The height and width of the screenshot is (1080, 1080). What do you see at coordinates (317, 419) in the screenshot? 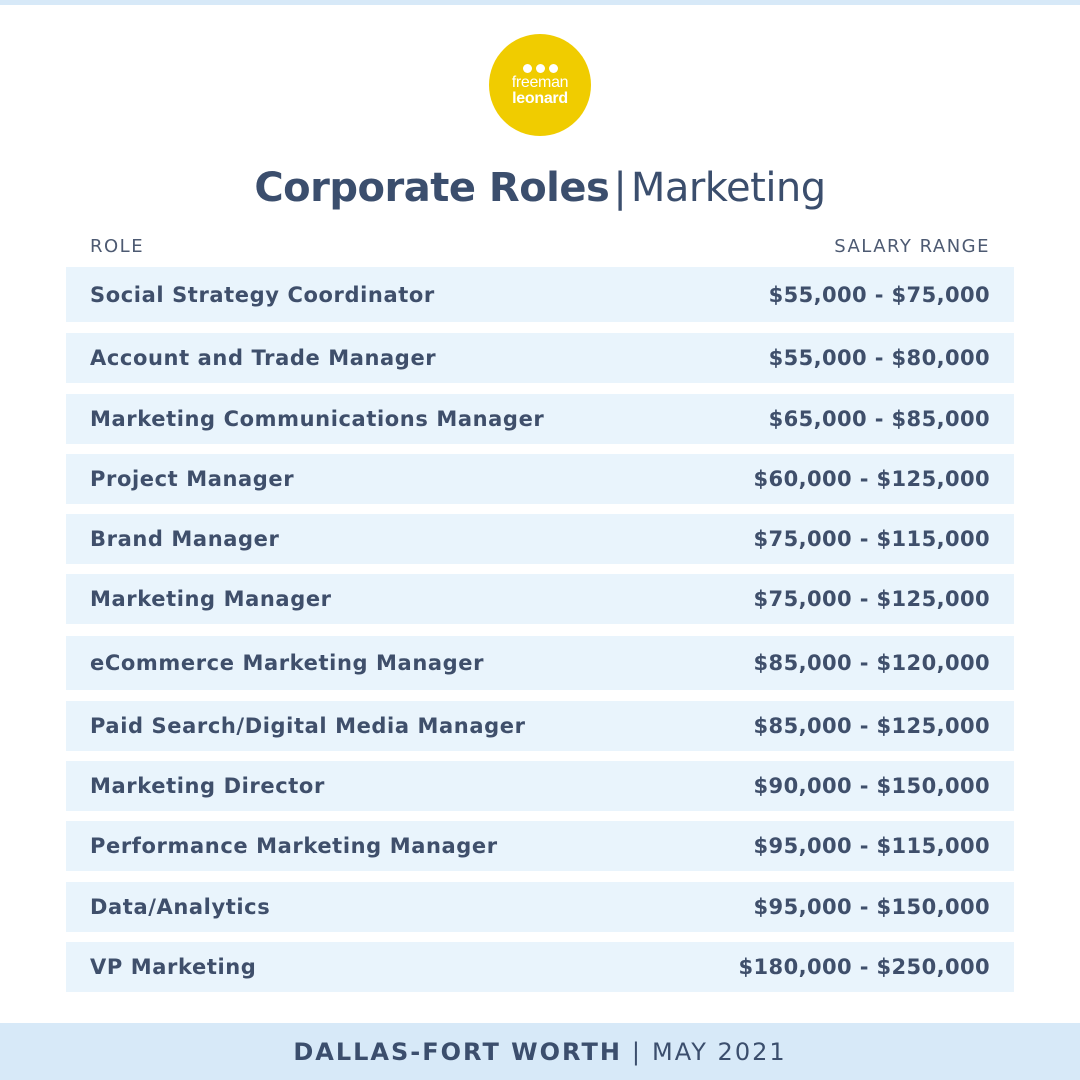
I see `role-name: Marketing Communications Manager` at bounding box center [317, 419].